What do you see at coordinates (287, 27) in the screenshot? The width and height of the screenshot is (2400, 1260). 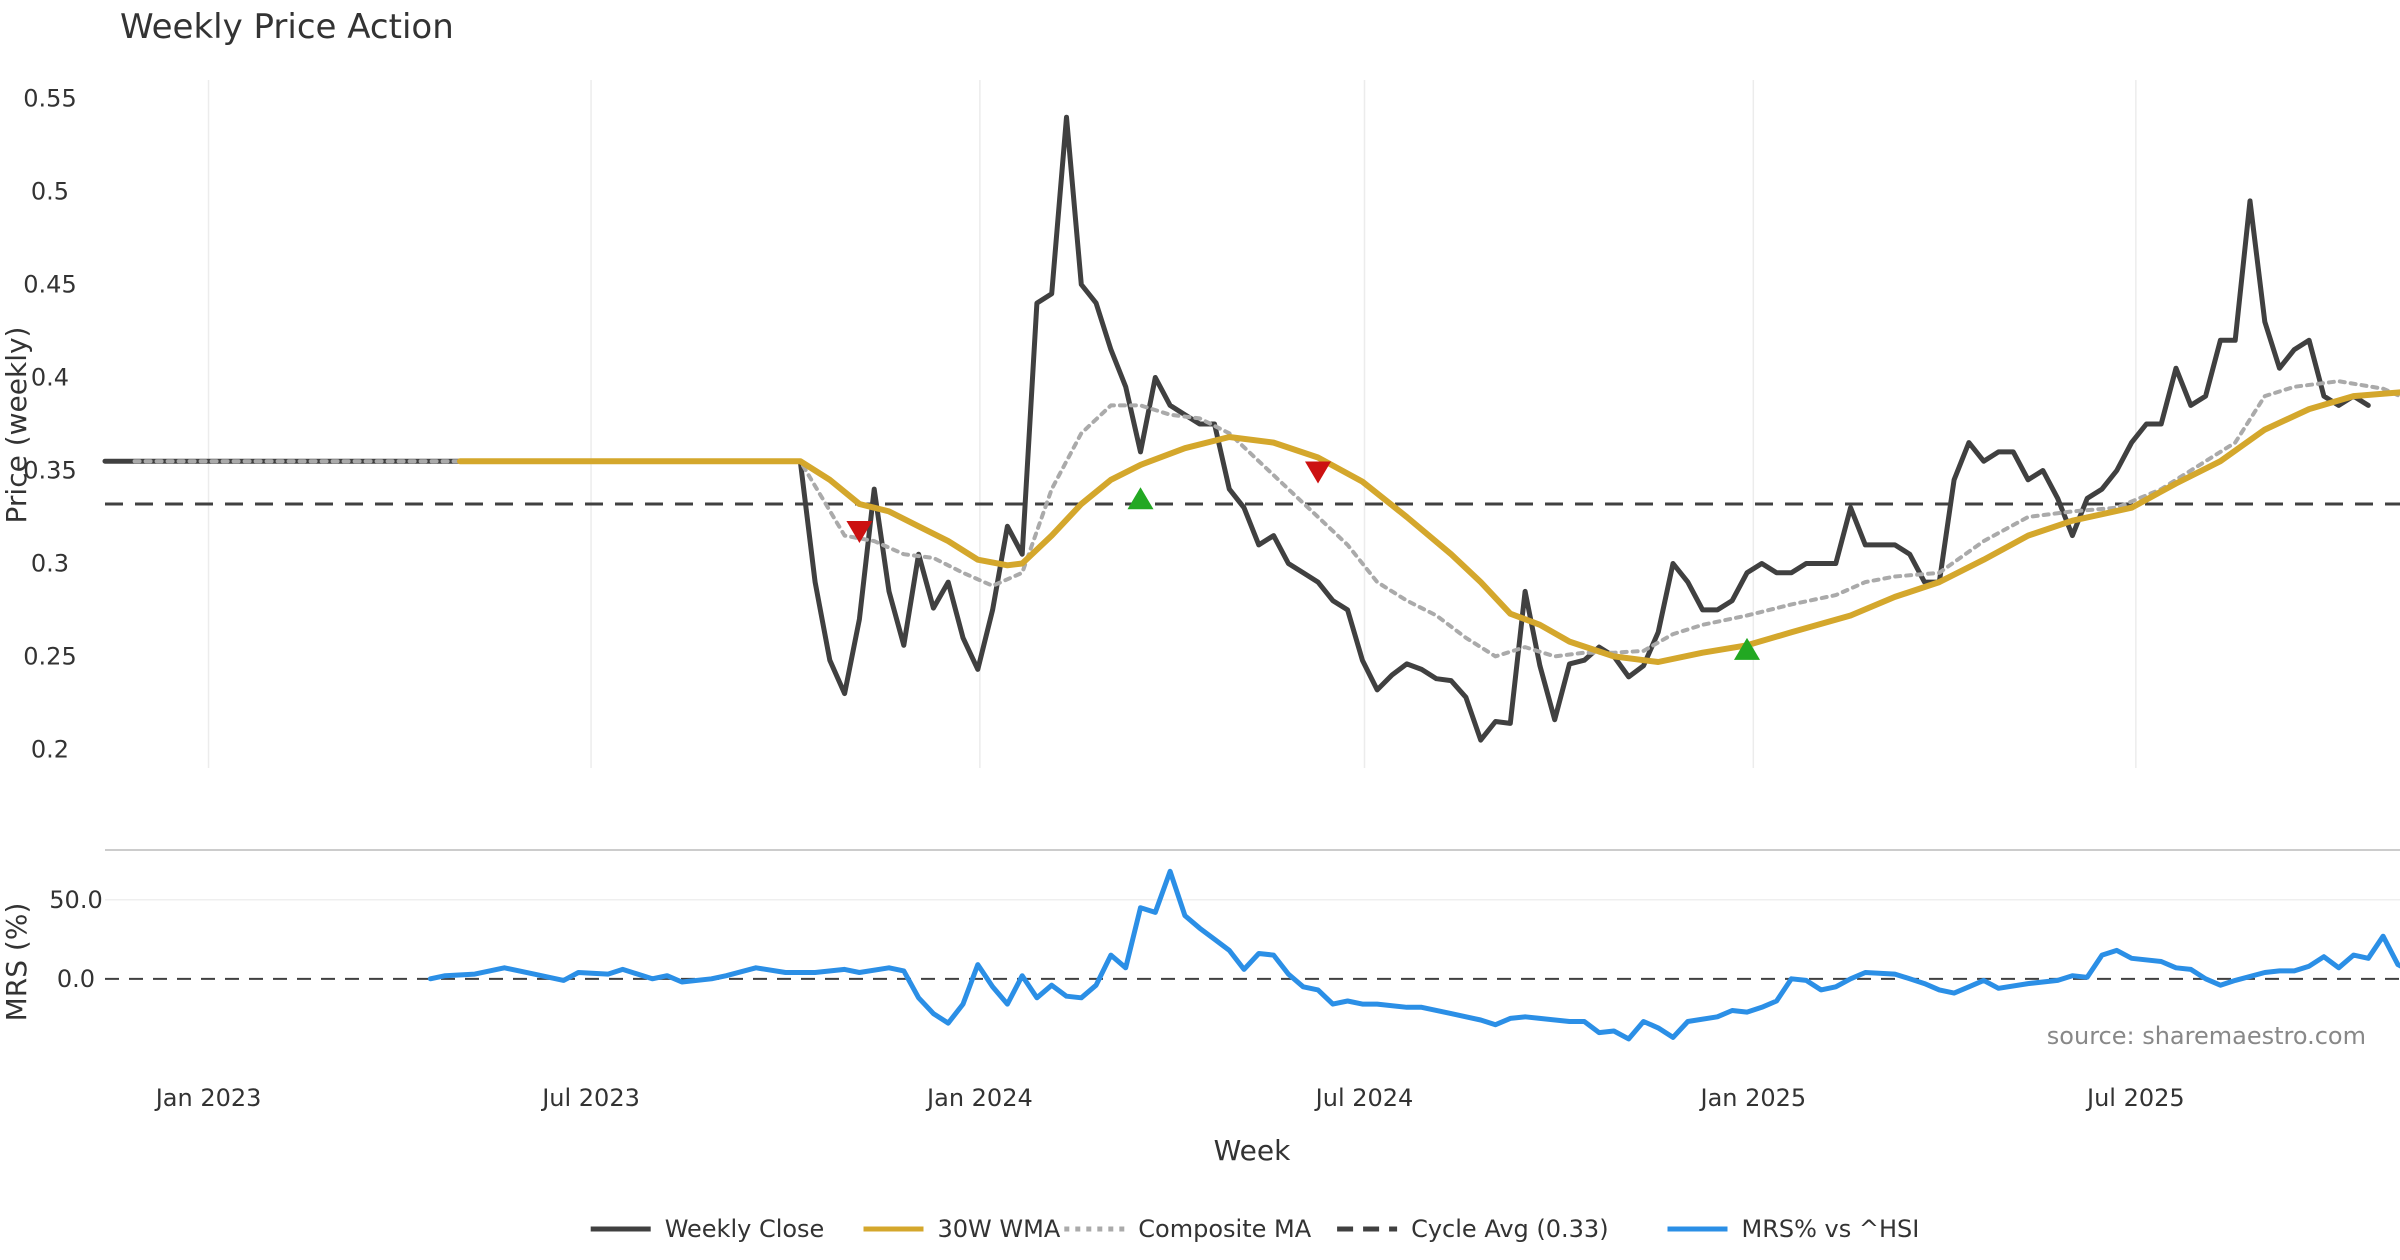 I see `chart-title: Weekly Price Action` at bounding box center [287, 27].